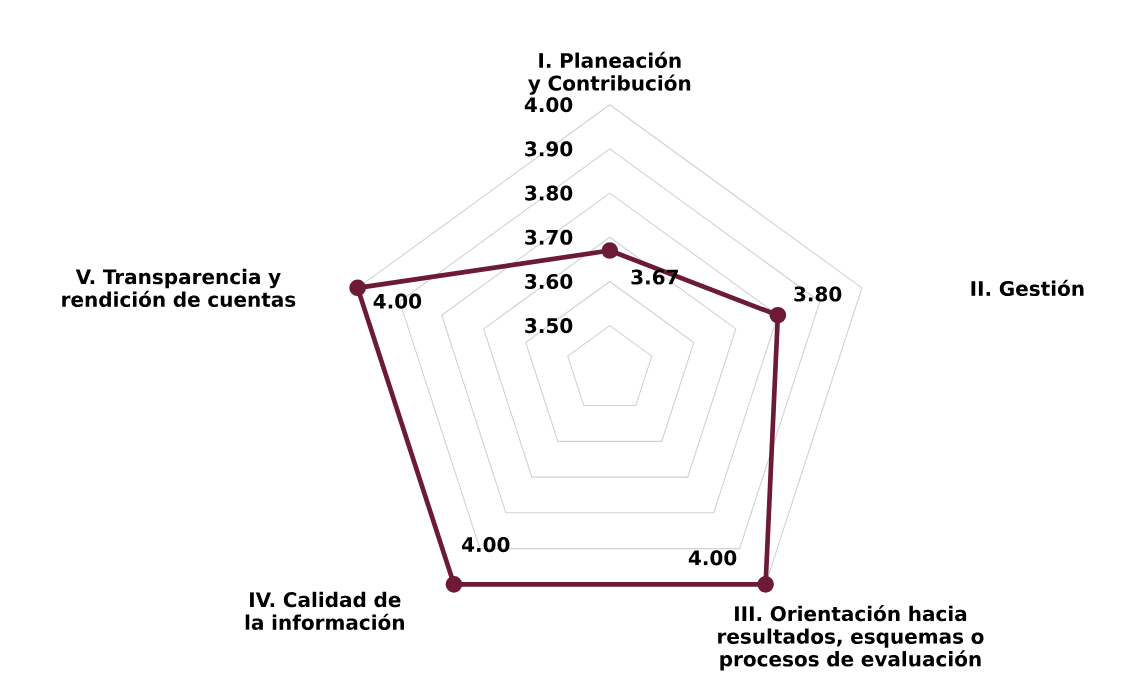 This screenshot has height=688, width=1140. I want to click on spoke-label: IV. Calidad de la información, so click(324, 610).